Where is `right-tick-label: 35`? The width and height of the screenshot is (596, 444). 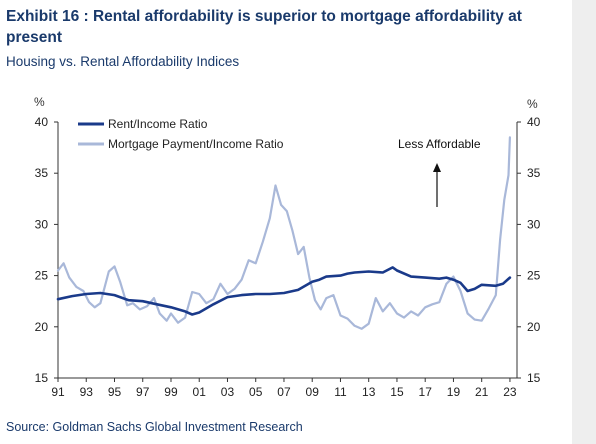
right-tick-label: 35 is located at coordinates (534, 173).